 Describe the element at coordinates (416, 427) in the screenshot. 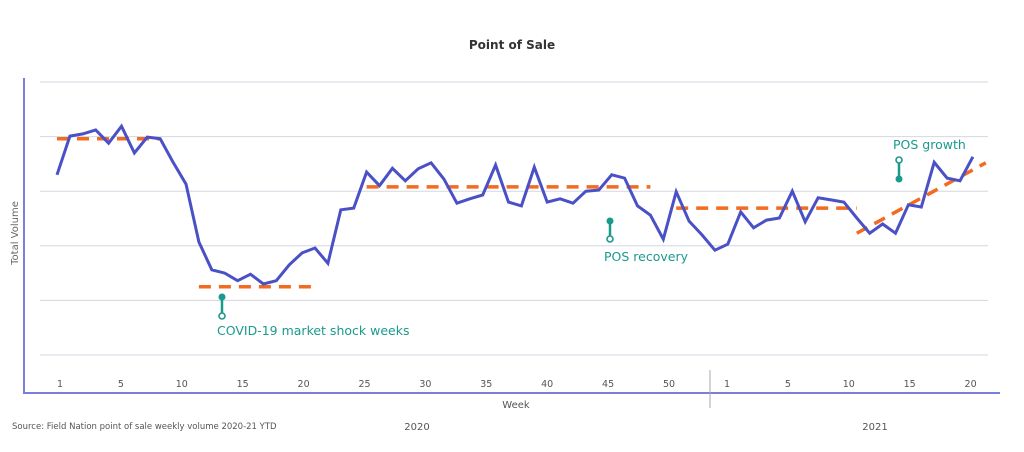

I see `group-label-2020: 2020` at that location.